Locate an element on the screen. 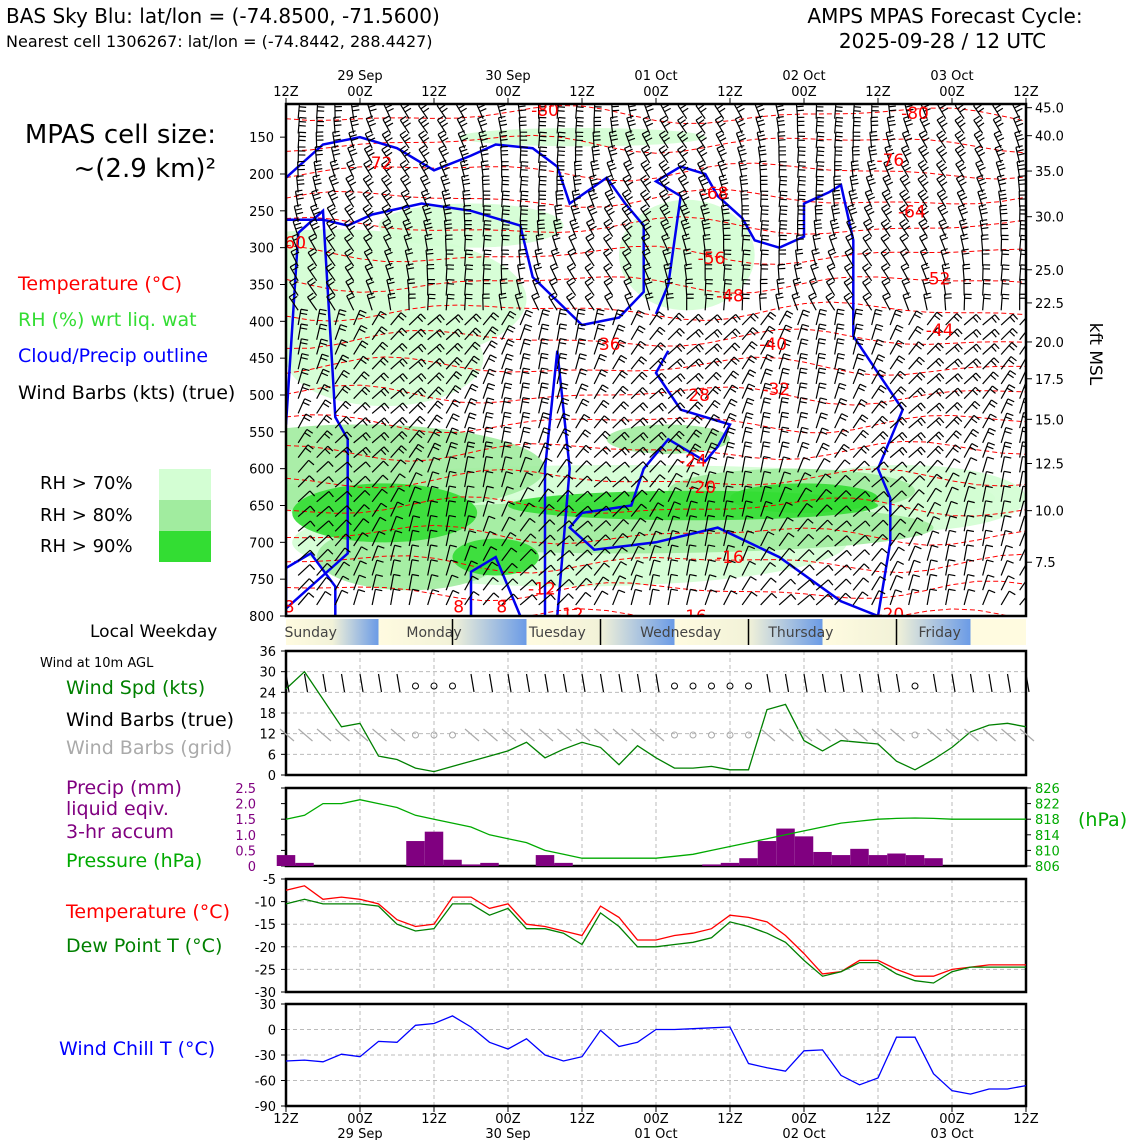  kft-tick-label: 7.5 is located at coordinates (1045, 563).